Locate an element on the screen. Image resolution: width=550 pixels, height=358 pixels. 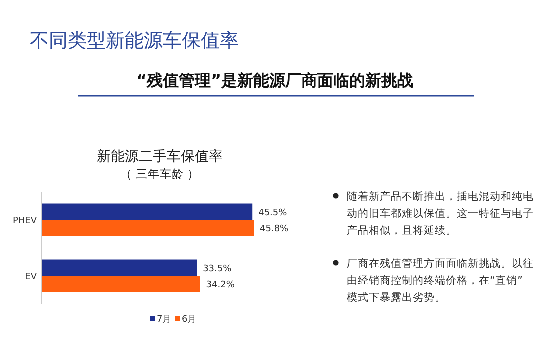
annotation: 随着新产品不断推出，插电混动和纯电动的旧车都难以保值。这一特征与电子产品相似，且将延续。 is located at coordinates (440, 214).